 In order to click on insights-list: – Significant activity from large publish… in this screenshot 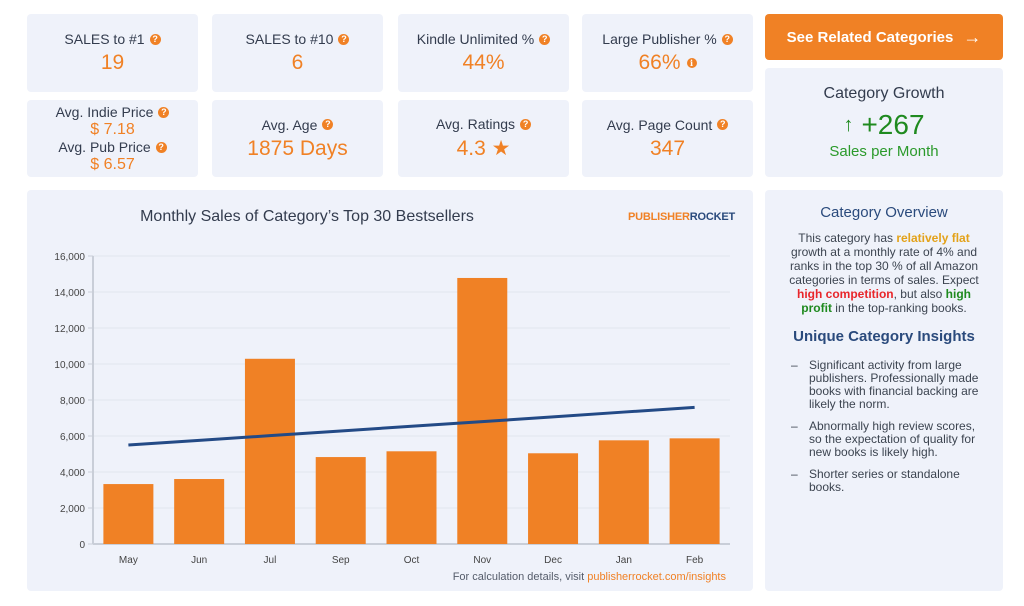, I will do `click(884, 426)`.